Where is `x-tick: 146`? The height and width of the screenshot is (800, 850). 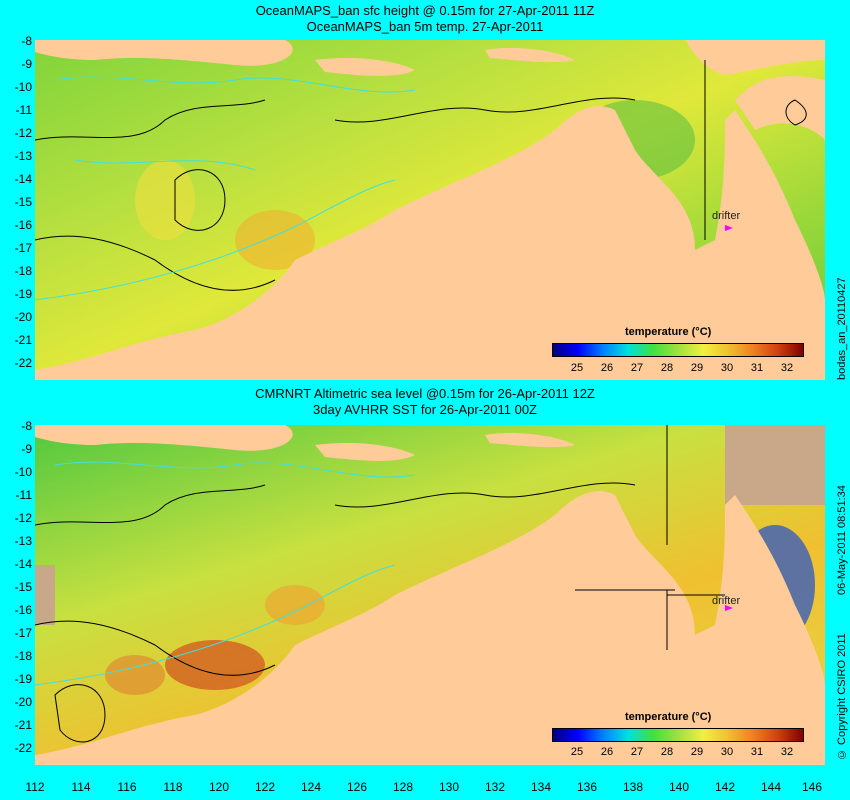
x-tick: 146 is located at coordinates (812, 787).